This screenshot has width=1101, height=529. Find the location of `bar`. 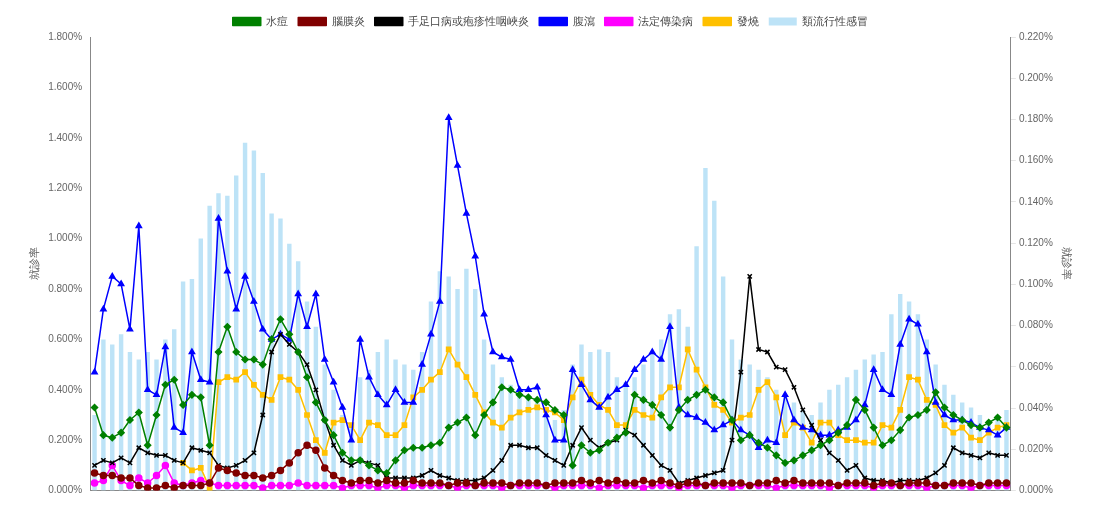

bar is located at coordinates (705, 329).